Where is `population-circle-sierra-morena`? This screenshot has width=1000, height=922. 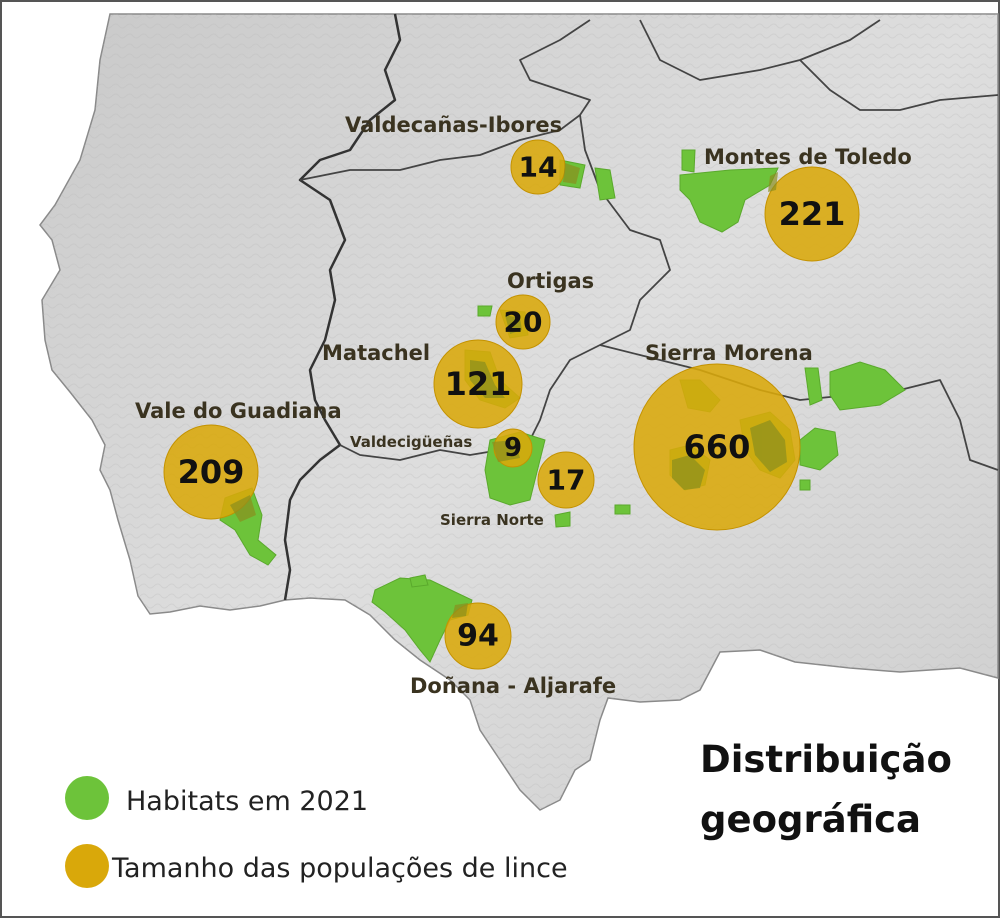 population-circle-sierra-morena is located at coordinates (717, 447).